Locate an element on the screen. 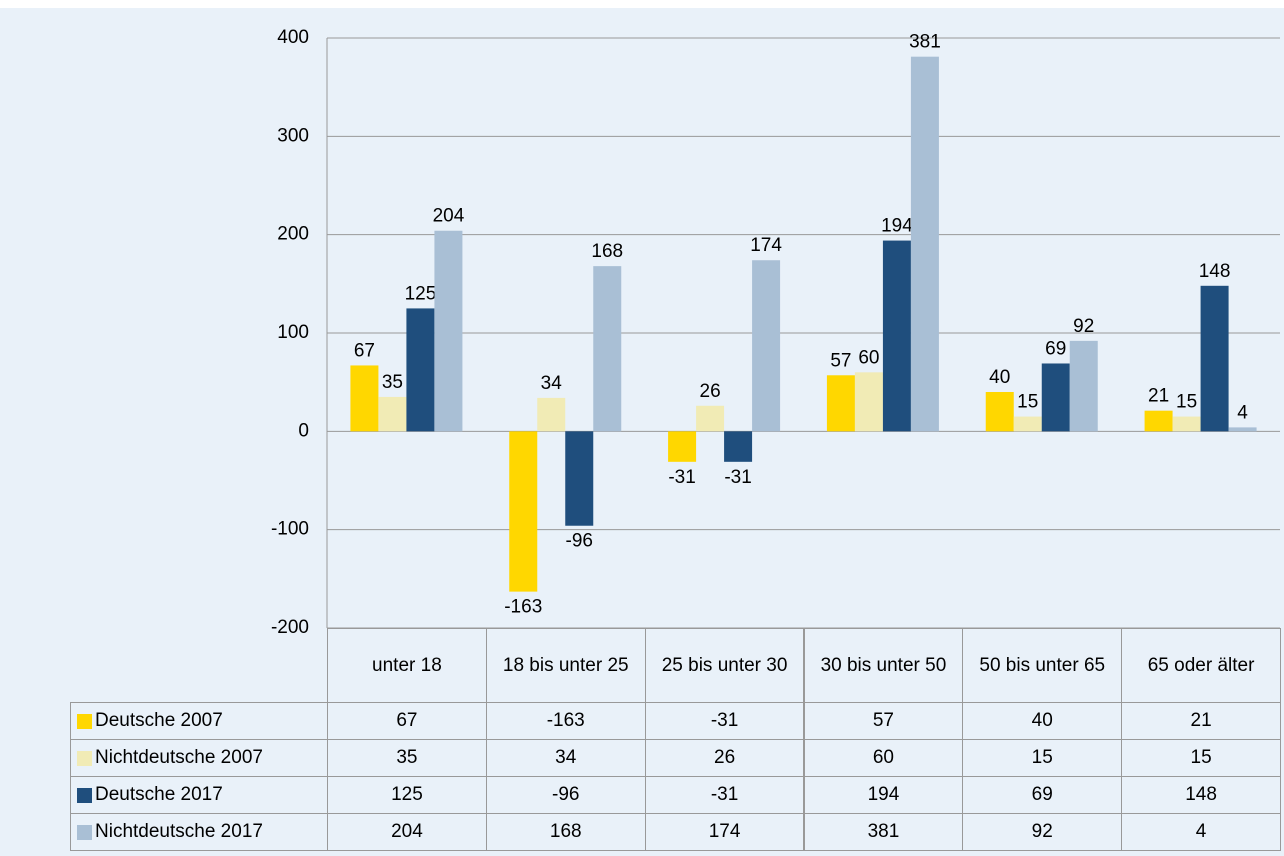 The width and height of the screenshot is (1284, 856). data-label: 57 is located at coordinates (840, 360).